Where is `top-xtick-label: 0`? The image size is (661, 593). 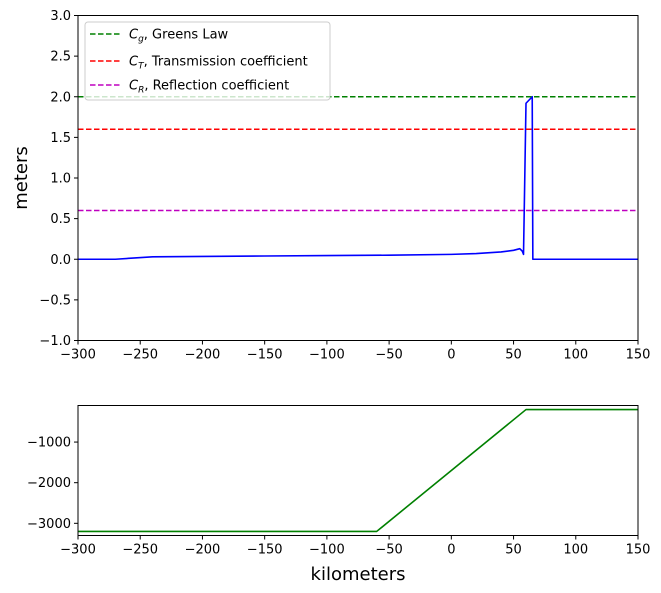 top-xtick-label: 0 is located at coordinates (451, 355).